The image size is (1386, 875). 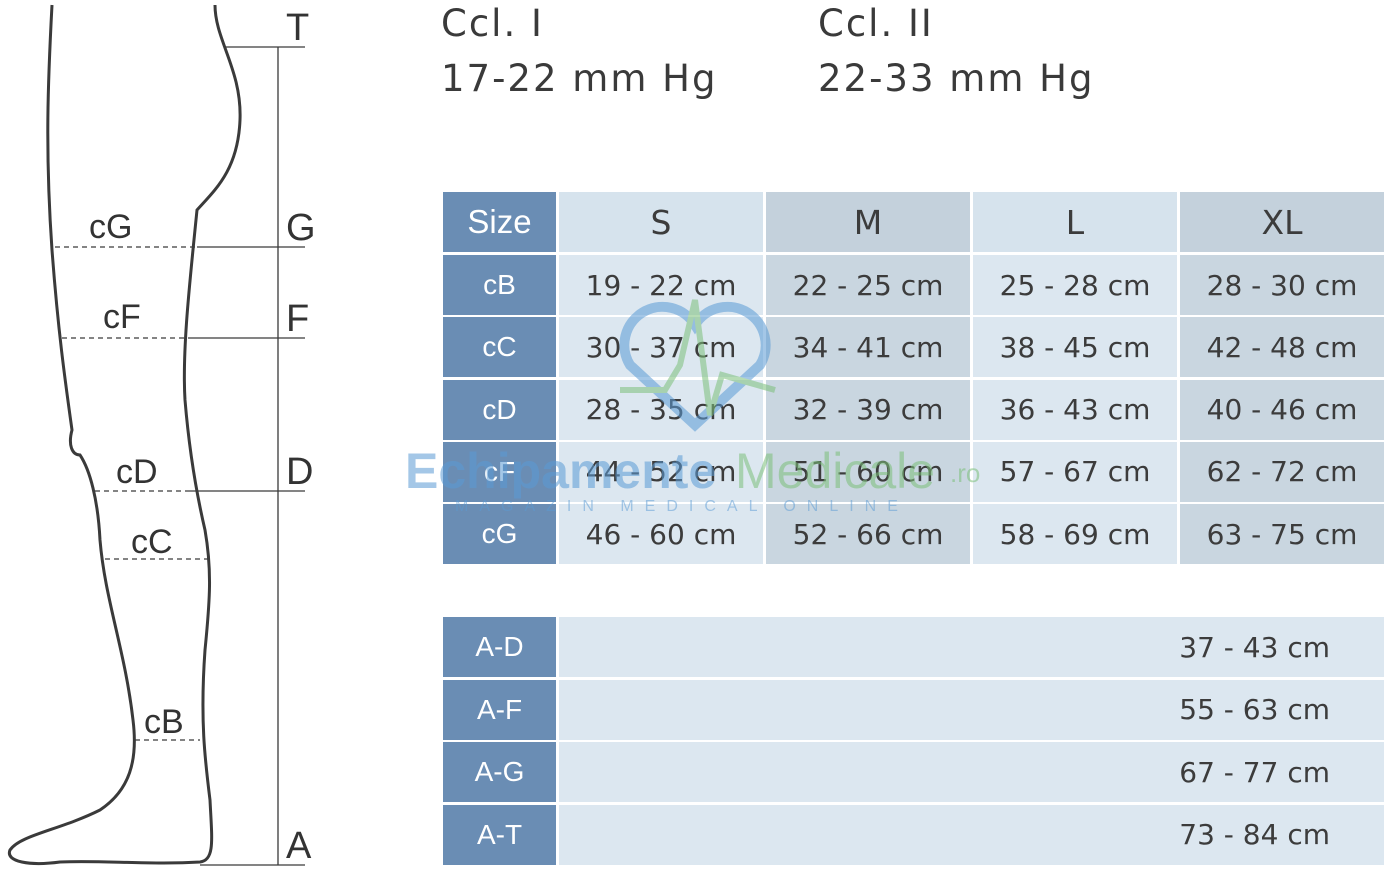 What do you see at coordinates (1282, 347) in the screenshot?
I see `table-cell: 42 - 48 cm` at bounding box center [1282, 347].